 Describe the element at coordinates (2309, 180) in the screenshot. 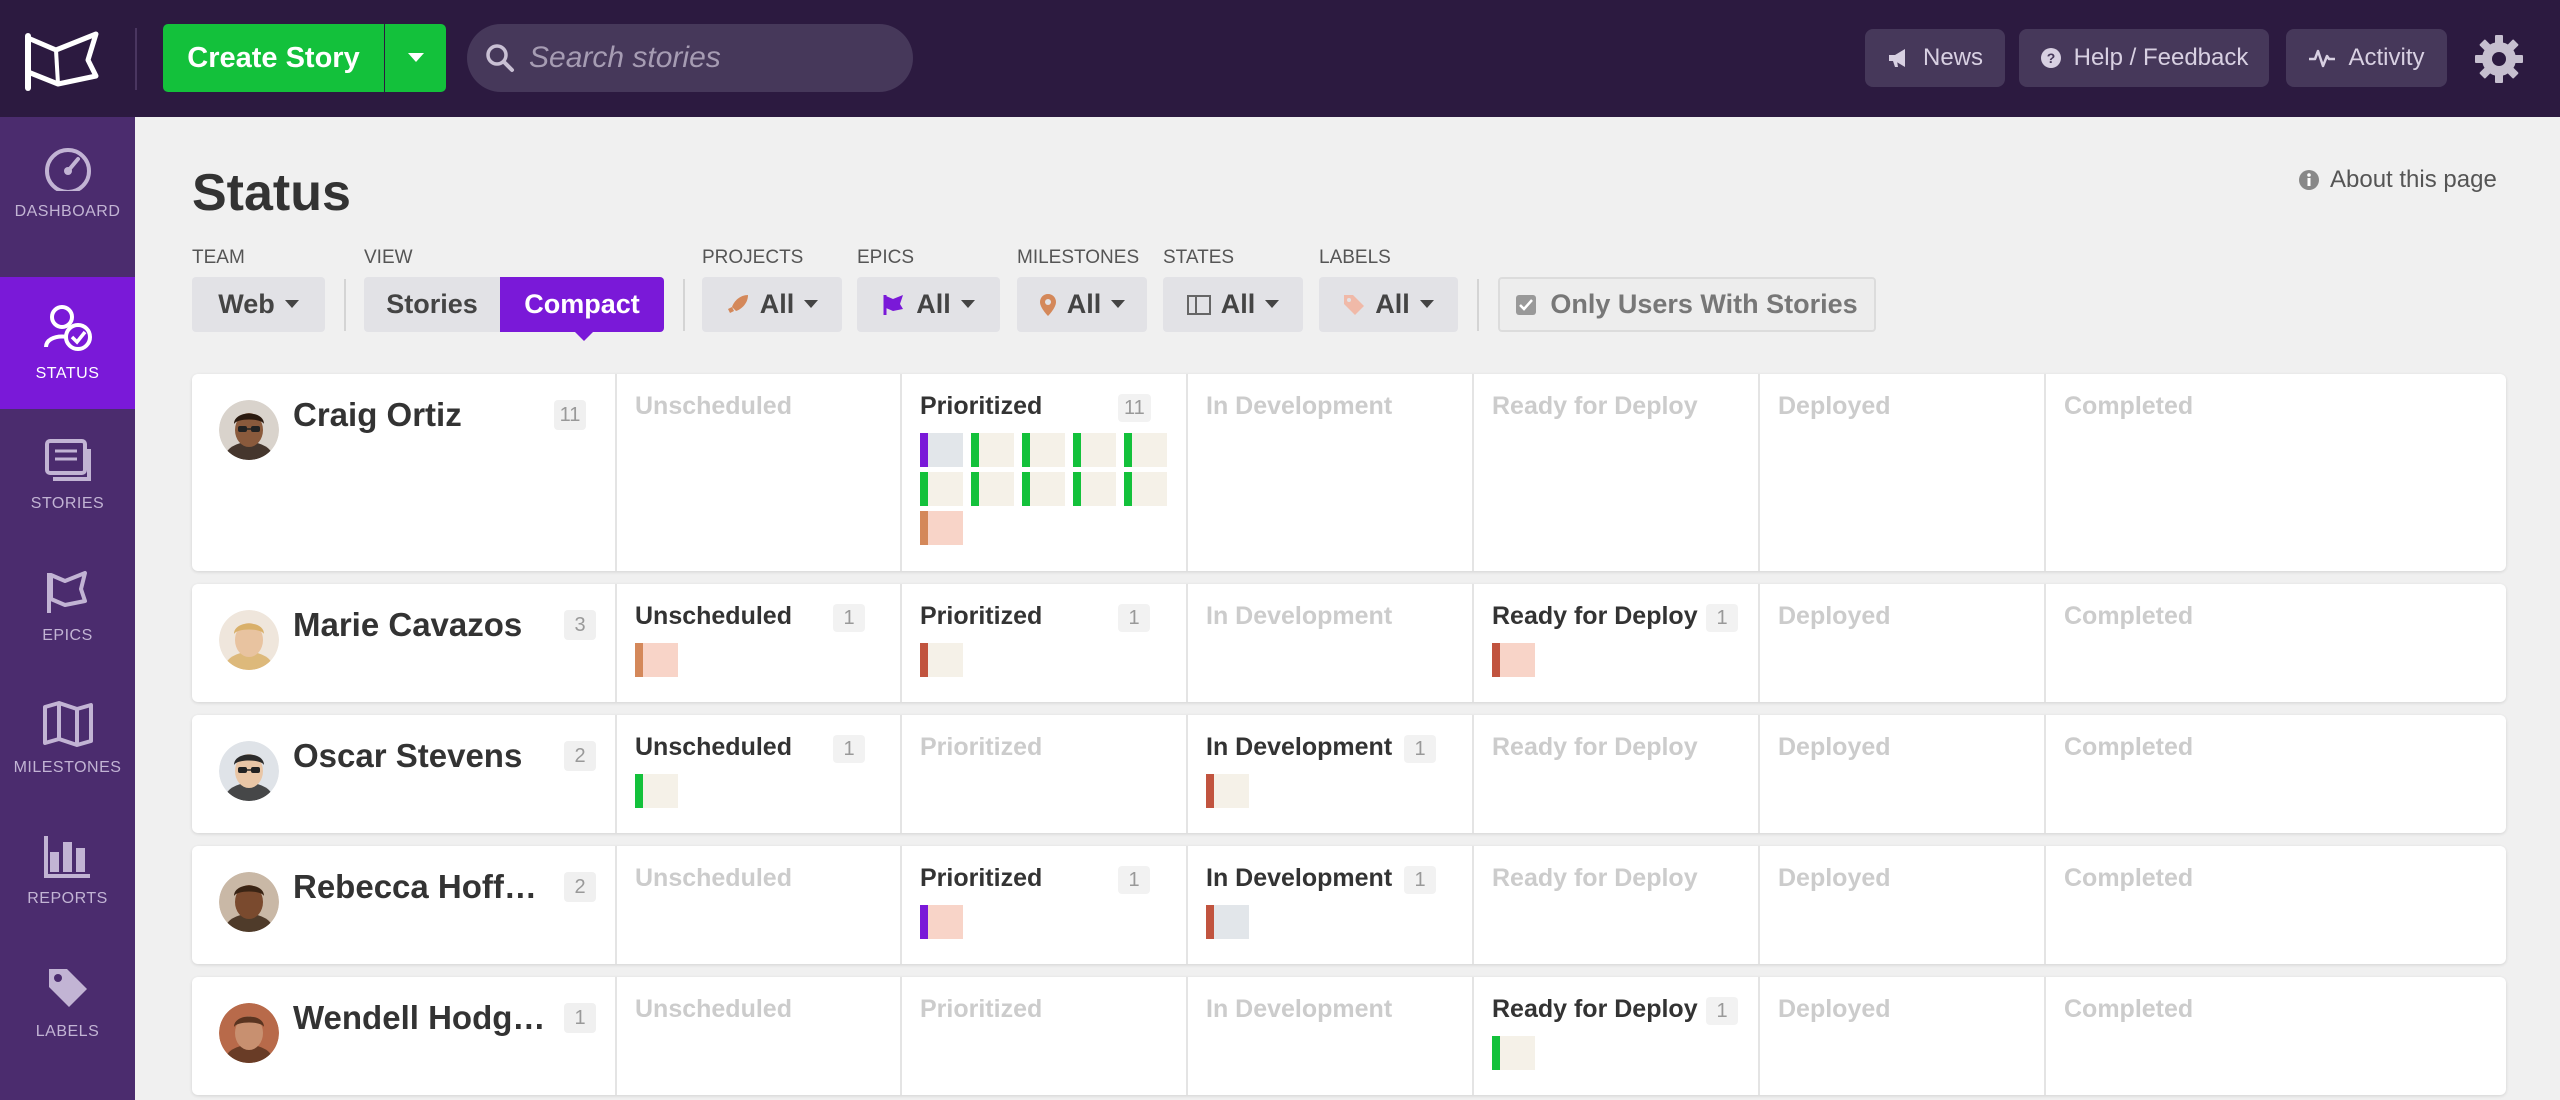

I see `info-circle-icon` at that location.